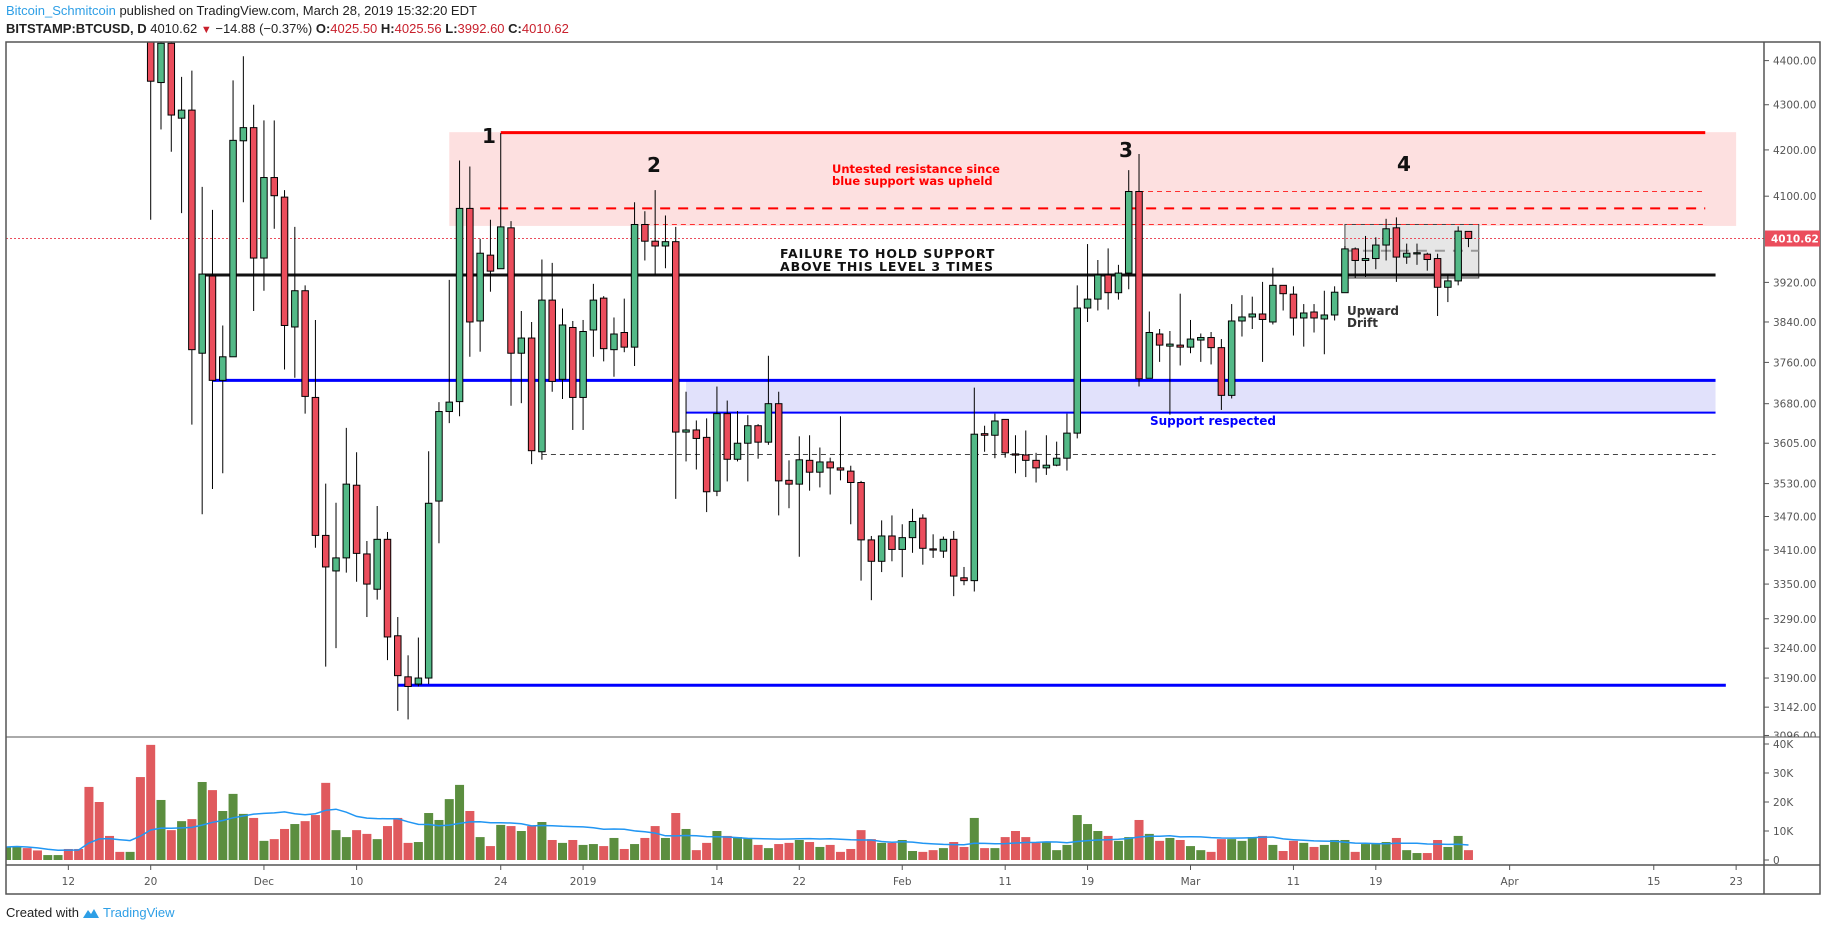 The height and width of the screenshot is (930, 1828). I want to click on support-zone, so click(1201, 396).